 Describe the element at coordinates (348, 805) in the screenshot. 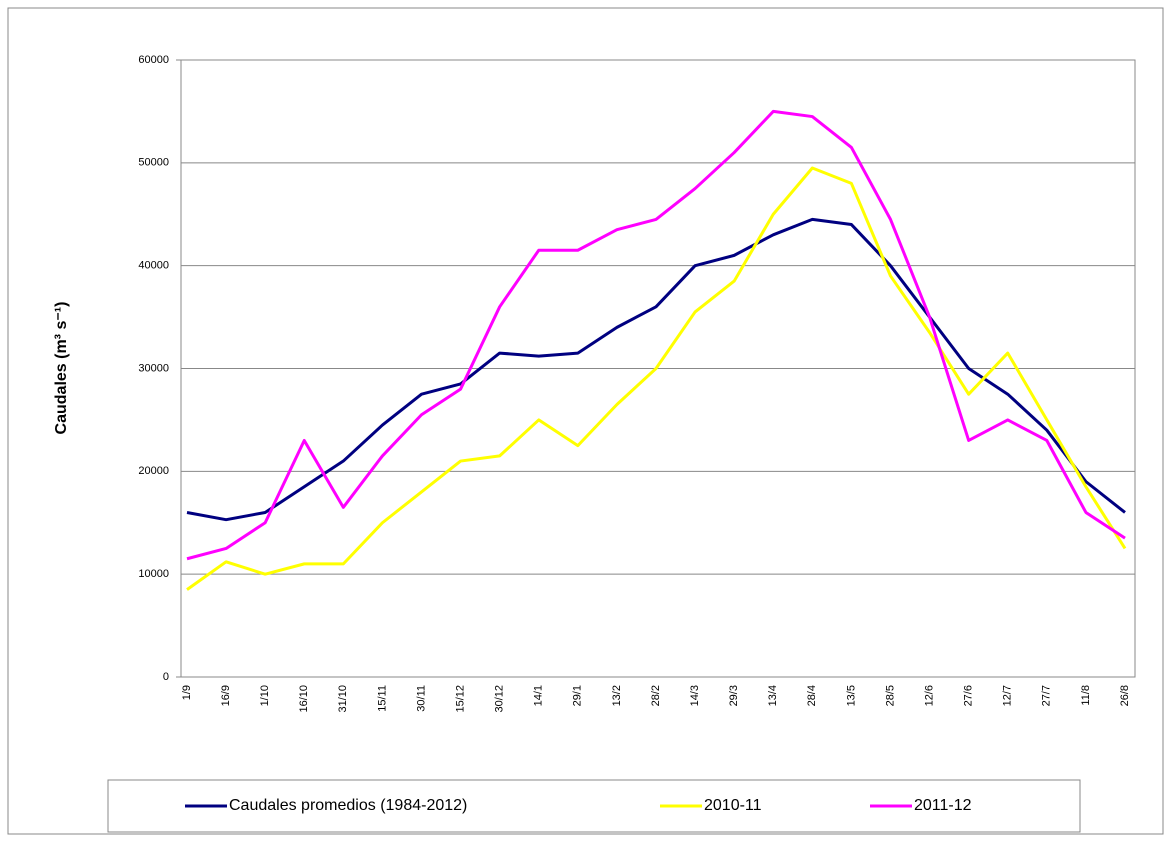

I see `legend-label: Caudales promedios (1984-2012)` at that location.